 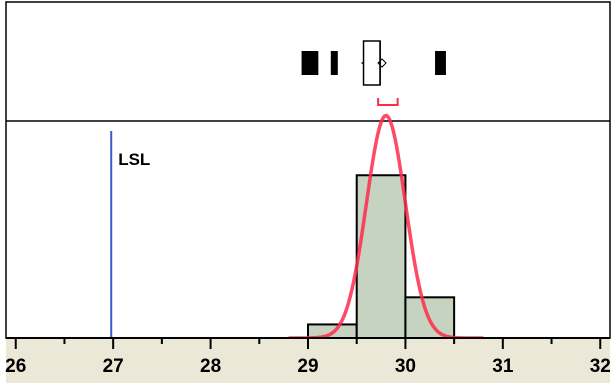 I want to click on spec-limit-label: LSL, so click(x=134, y=159).